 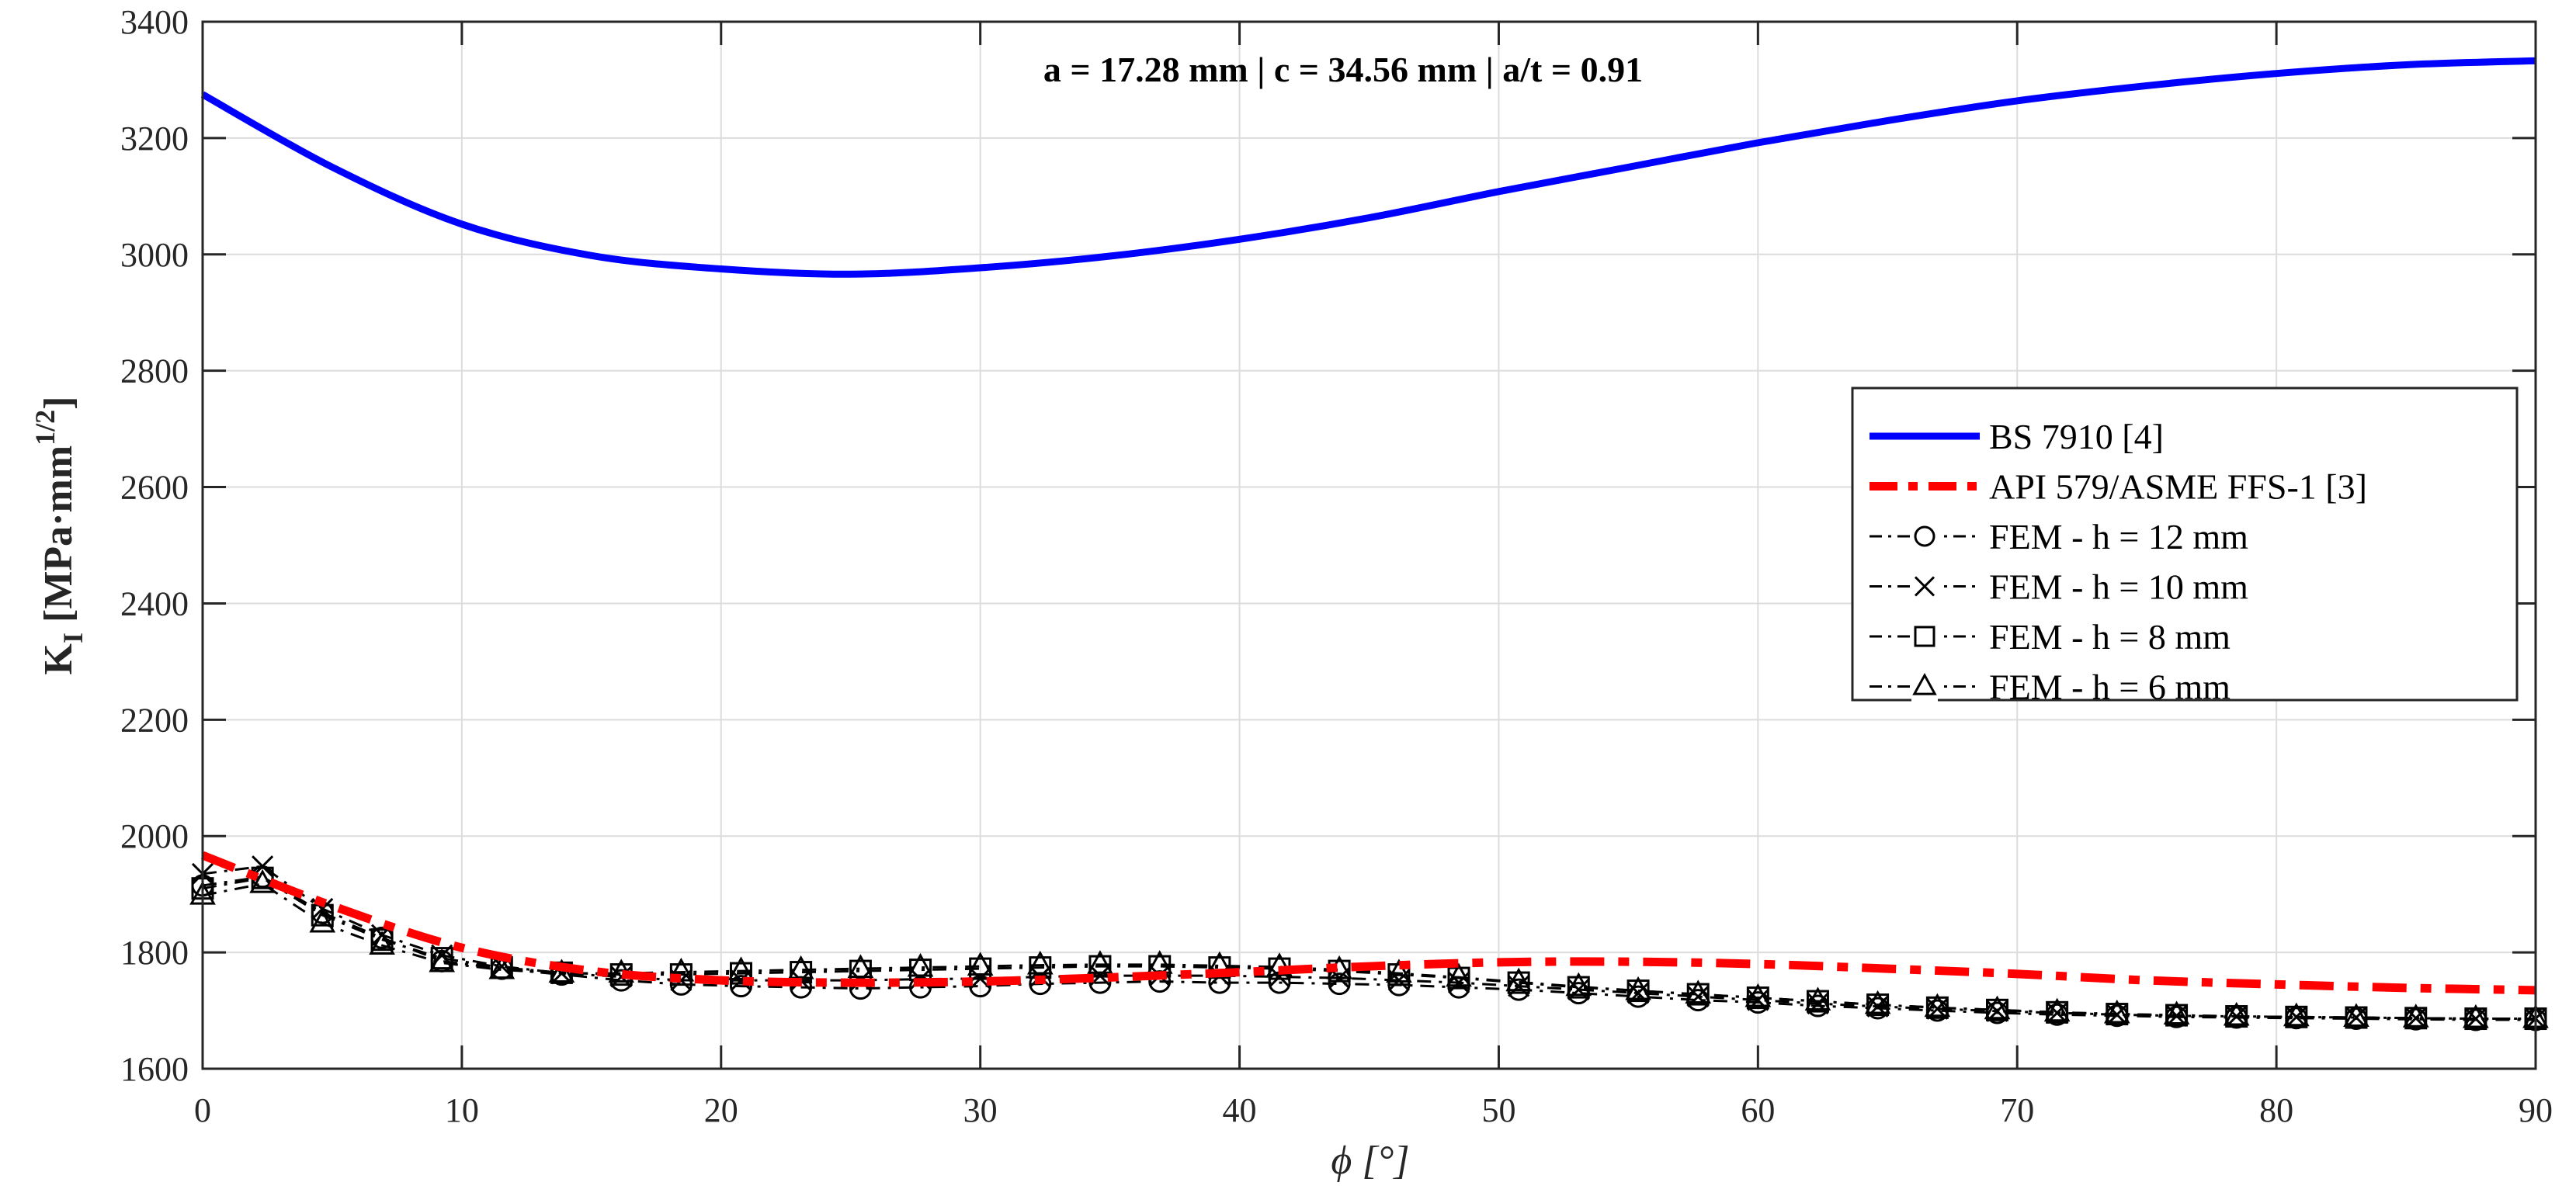 I want to click on legend-item: FEM - h = 8 mm, so click(x=2050, y=637).